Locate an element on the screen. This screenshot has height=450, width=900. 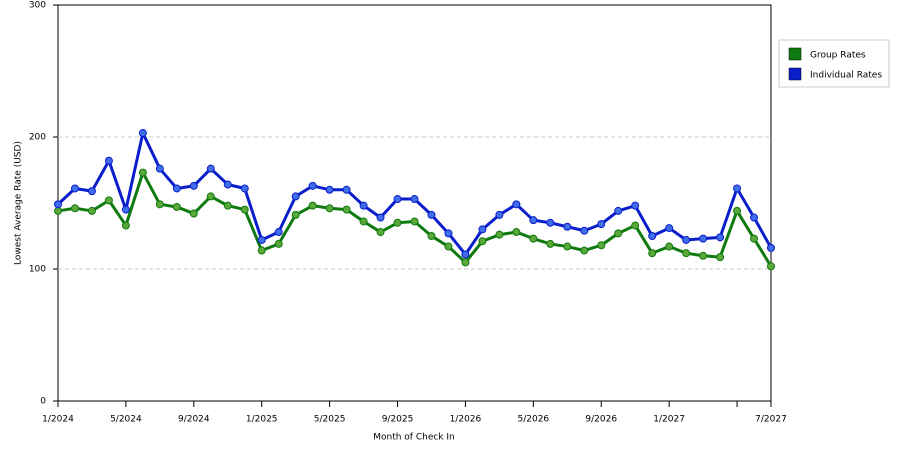
x-tick-label: 9/2026 is located at coordinates (601, 420).